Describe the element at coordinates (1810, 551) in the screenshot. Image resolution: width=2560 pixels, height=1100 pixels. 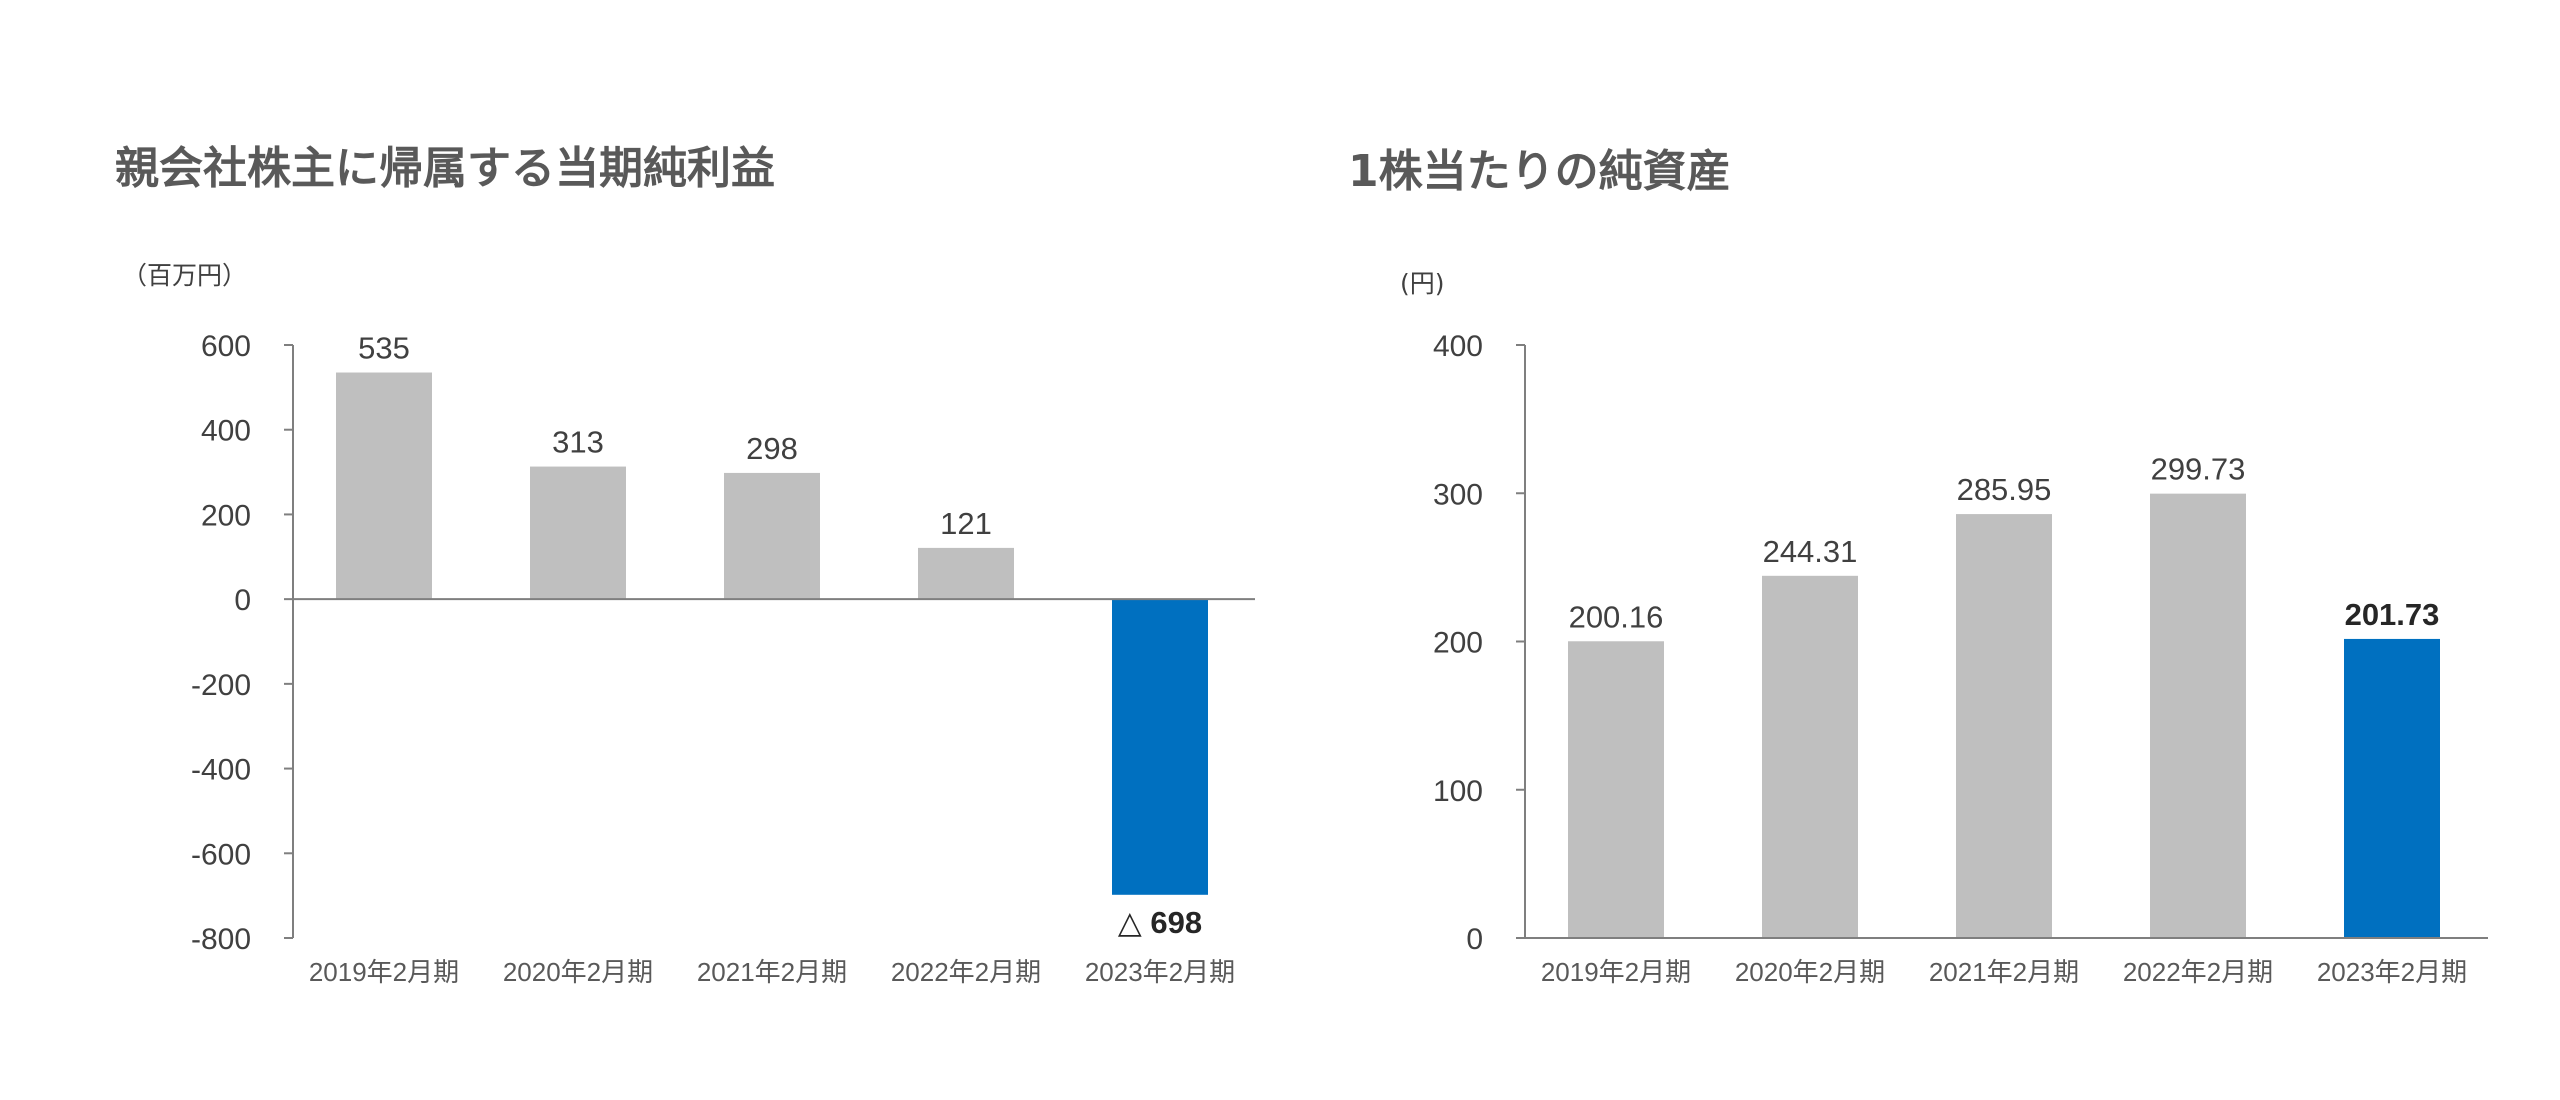
I see `data-label: 244.31` at that location.